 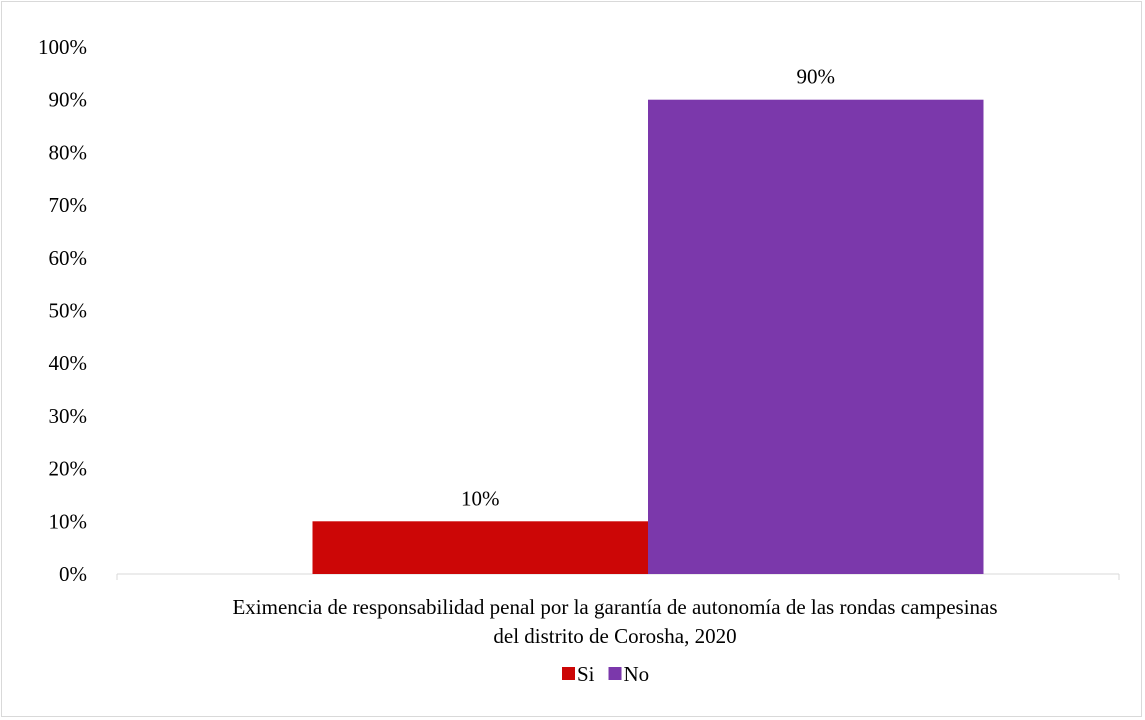 What do you see at coordinates (586, 674) in the screenshot?
I see `legend-label-si: Si` at bounding box center [586, 674].